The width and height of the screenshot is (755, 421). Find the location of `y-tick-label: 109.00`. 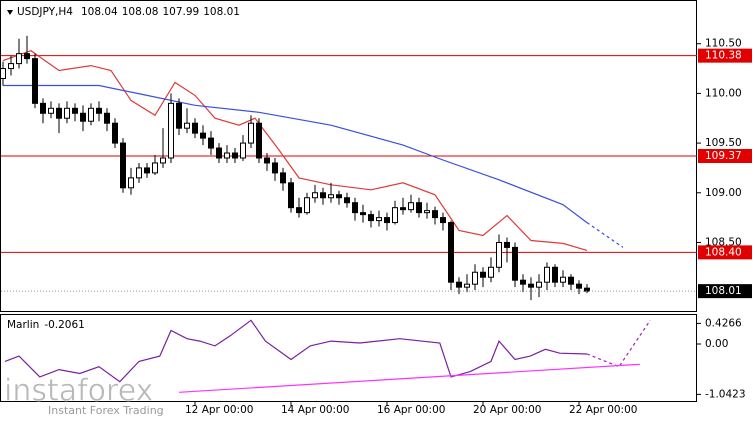

y-tick-label: 109.00 is located at coordinates (723, 193).